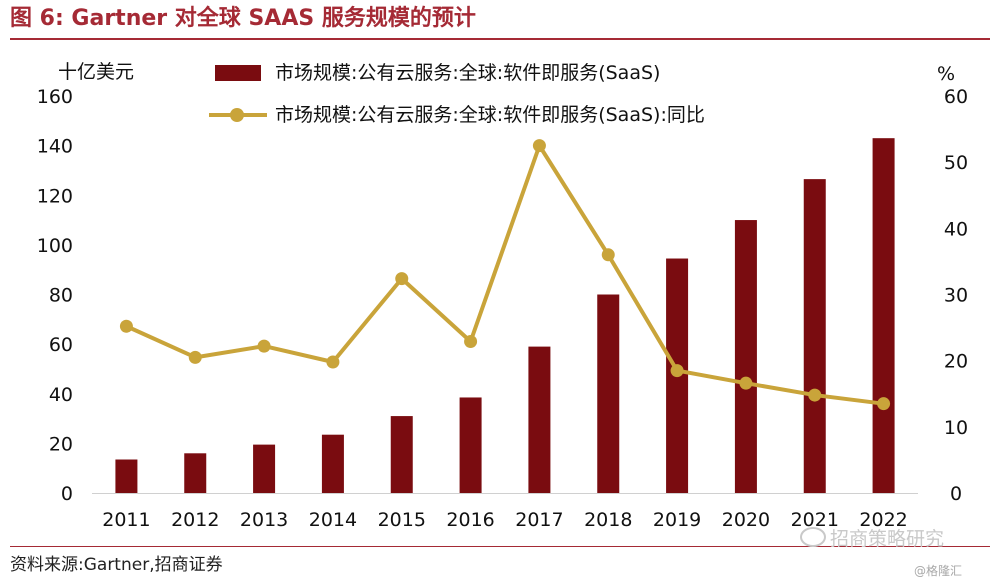  Describe the element at coordinates (468, 73) in the screenshot. I see `legend-label-bar: 市场规模:公有云服务:全球:软件即服务(SaaS)` at that location.